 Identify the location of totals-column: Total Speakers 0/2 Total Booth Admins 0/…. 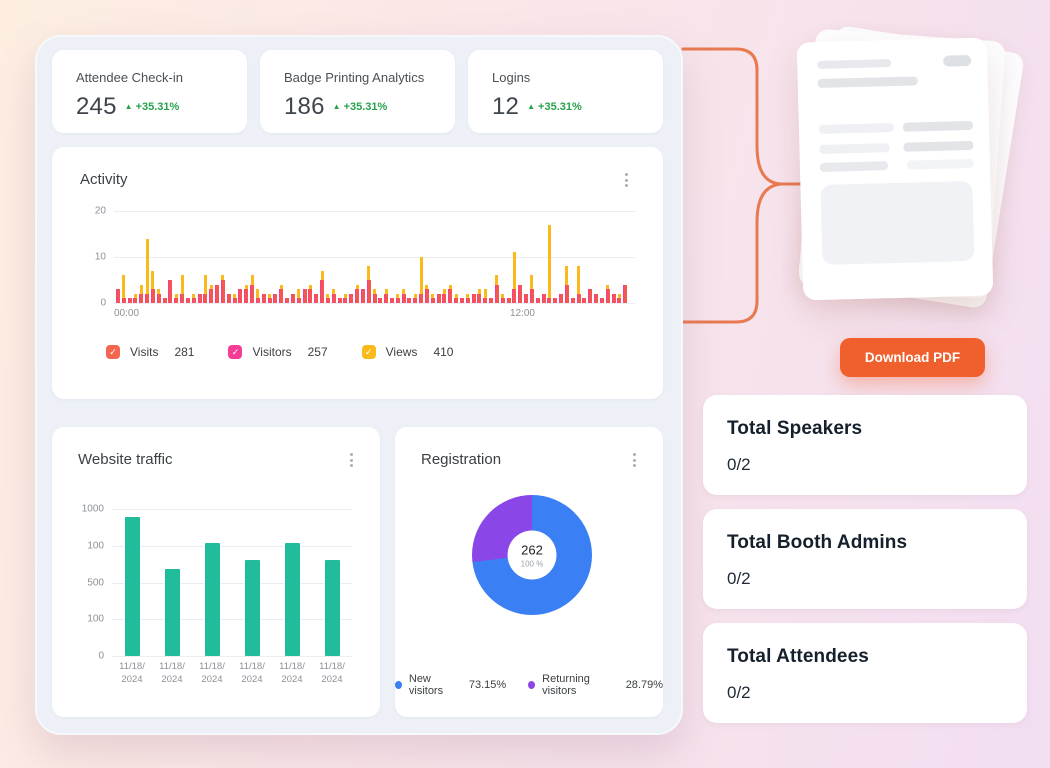
(865, 559).